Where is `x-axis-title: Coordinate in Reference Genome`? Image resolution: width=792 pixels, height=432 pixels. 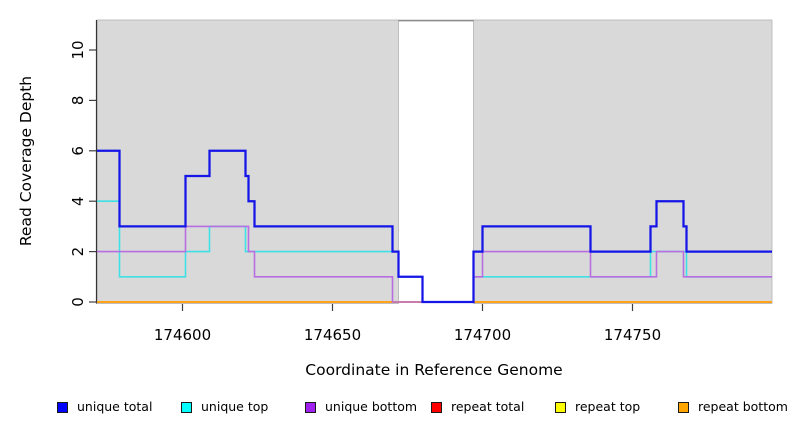 x-axis-title: Coordinate in Reference Genome is located at coordinates (433, 370).